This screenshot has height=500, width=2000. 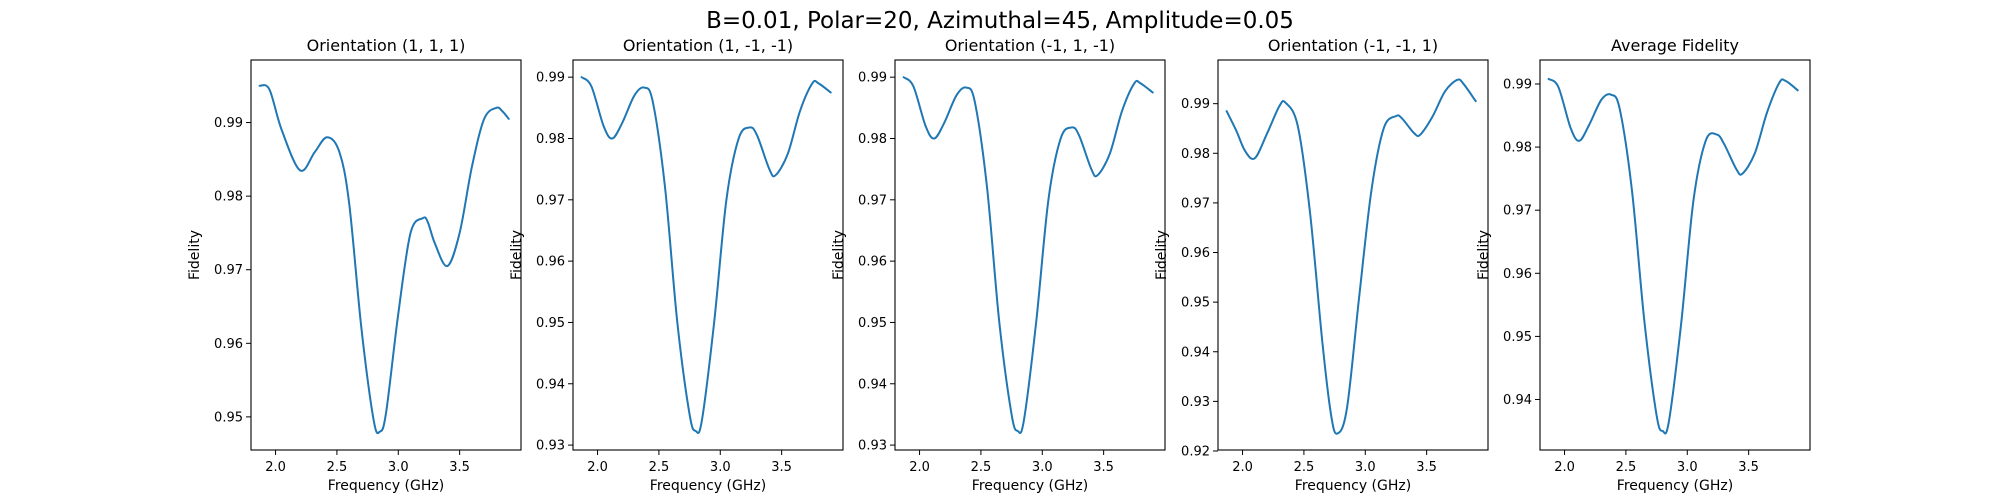 What do you see at coordinates (1675, 45) in the screenshot?
I see `subplot-title: Average Fidelity` at bounding box center [1675, 45].